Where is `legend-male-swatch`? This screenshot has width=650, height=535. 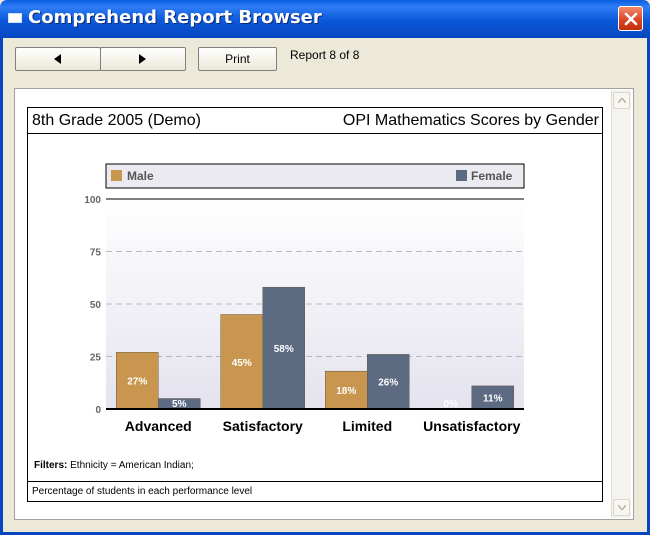
legend-male-swatch is located at coordinates (116, 175).